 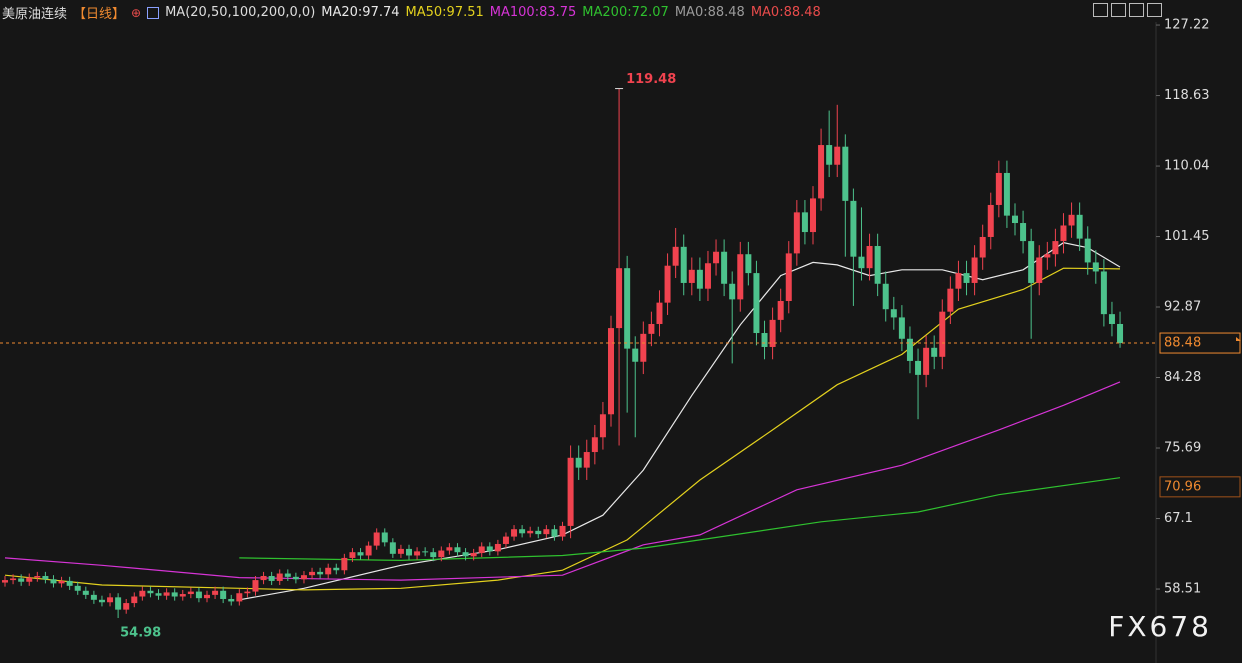 What do you see at coordinates (1182, 377) in the screenshot?
I see `y-tick-label: 84.28` at bounding box center [1182, 377].